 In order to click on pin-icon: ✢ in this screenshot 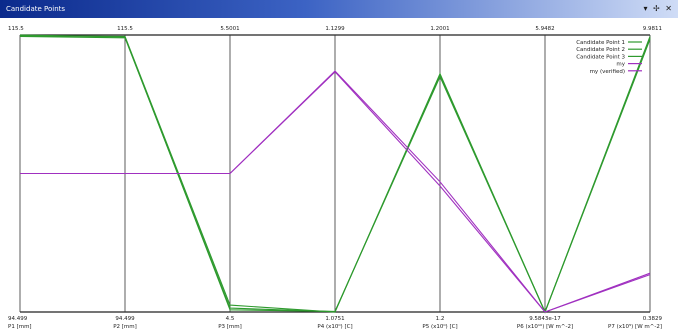, I will do `click(656, 8)`.